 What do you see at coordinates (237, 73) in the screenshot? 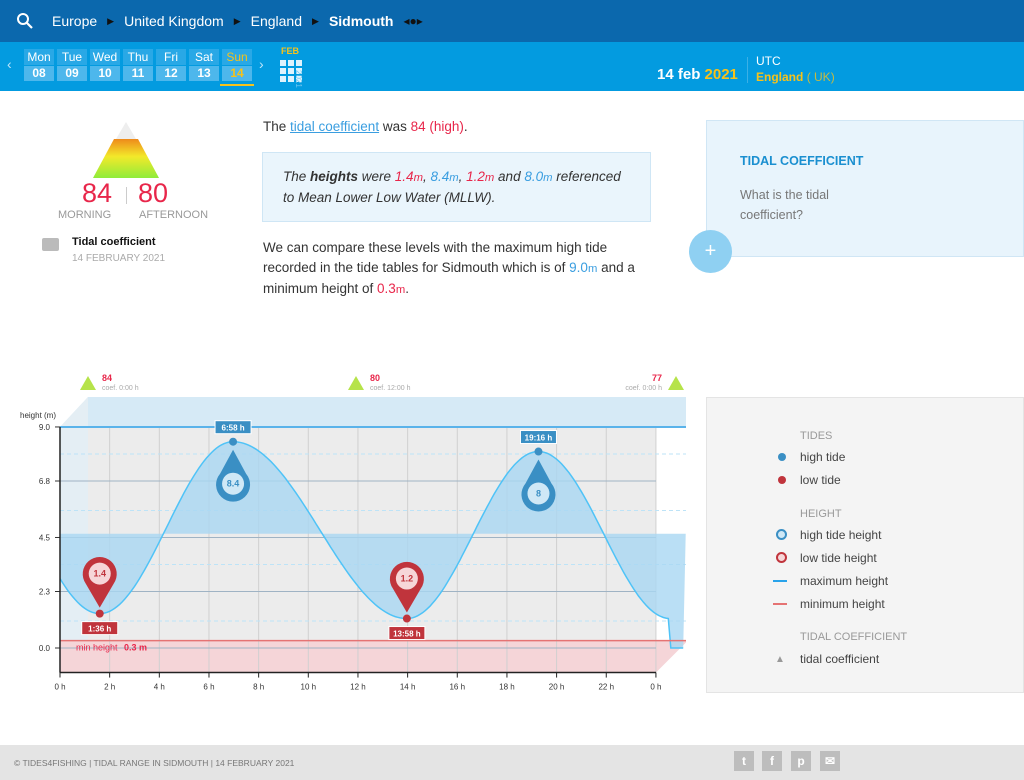
I see `day-number: 14` at bounding box center [237, 73].